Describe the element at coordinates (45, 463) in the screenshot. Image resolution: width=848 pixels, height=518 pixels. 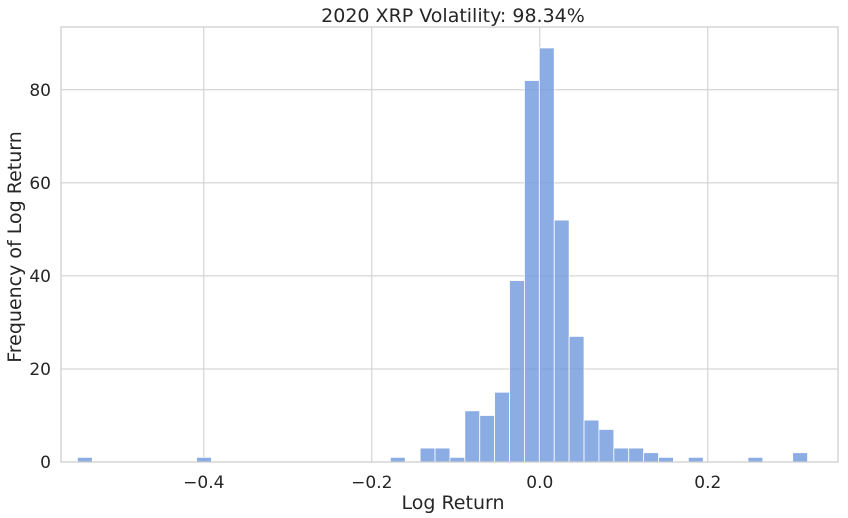
I see `y-tick-label: 0` at that location.